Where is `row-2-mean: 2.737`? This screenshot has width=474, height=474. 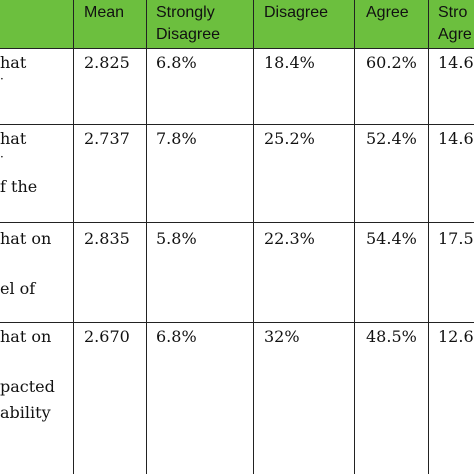 row-2-mean: 2.737 is located at coordinates (107, 138).